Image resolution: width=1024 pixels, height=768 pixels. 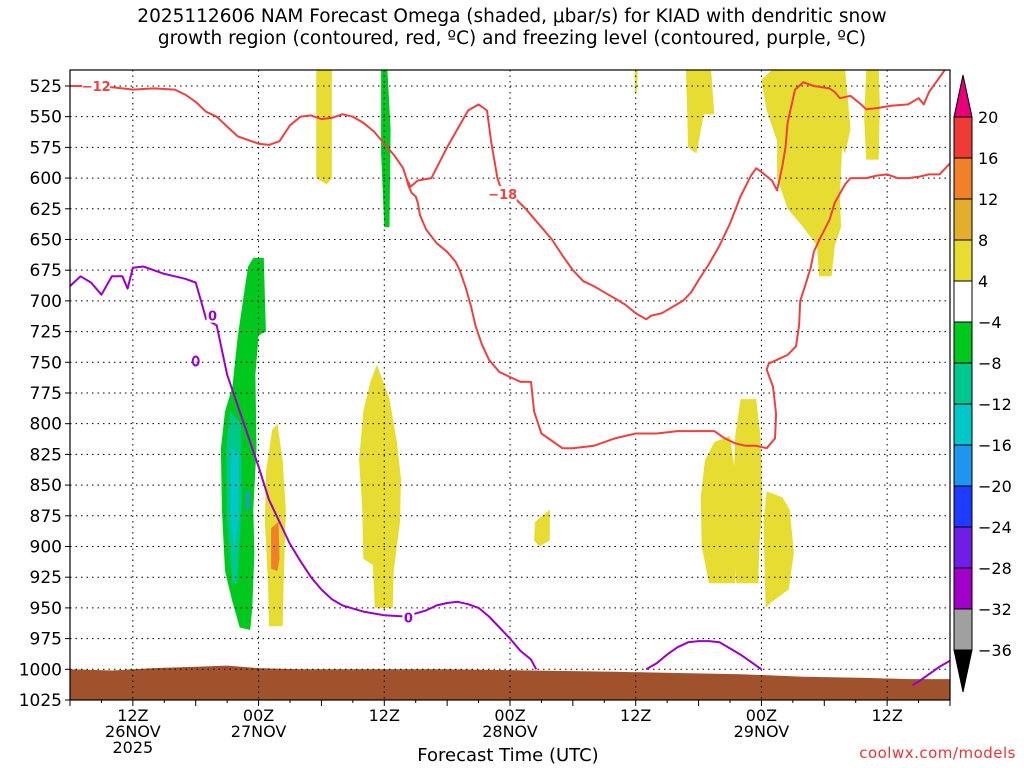 I want to click on dgz-contour-label: −12, so click(x=96, y=87).